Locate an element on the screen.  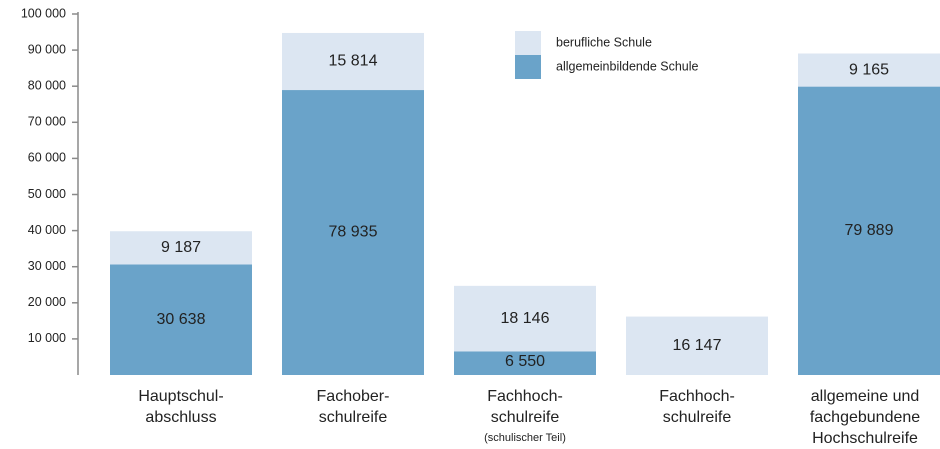
annotation: (schulischer Teil) is located at coordinates (525, 438).